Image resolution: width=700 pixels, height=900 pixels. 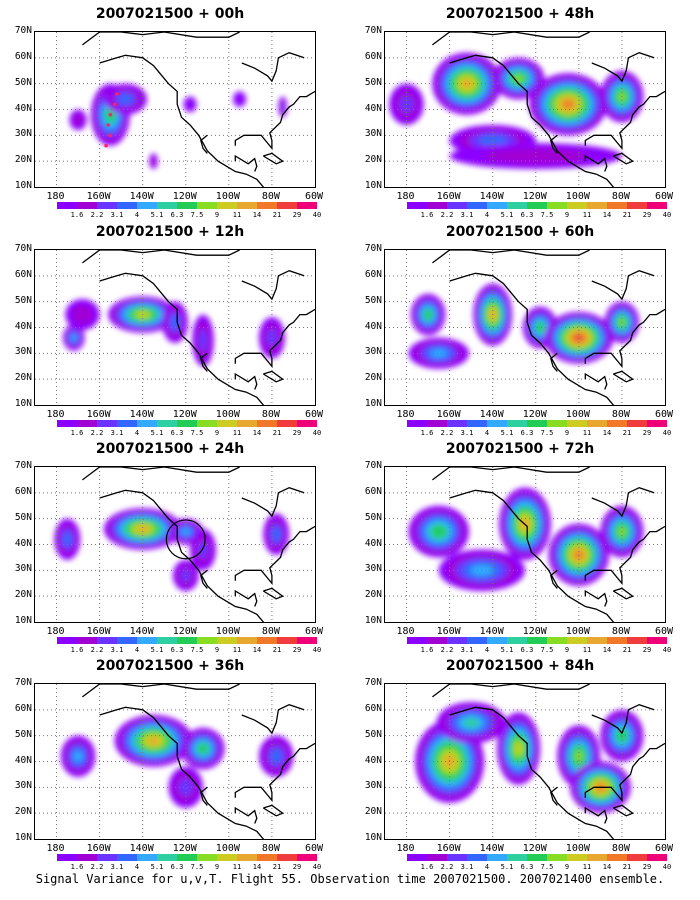 What do you see at coordinates (520, 14) in the screenshot?
I see `panel-title: 2007021500 + 48h` at bounding box center [520, 14].